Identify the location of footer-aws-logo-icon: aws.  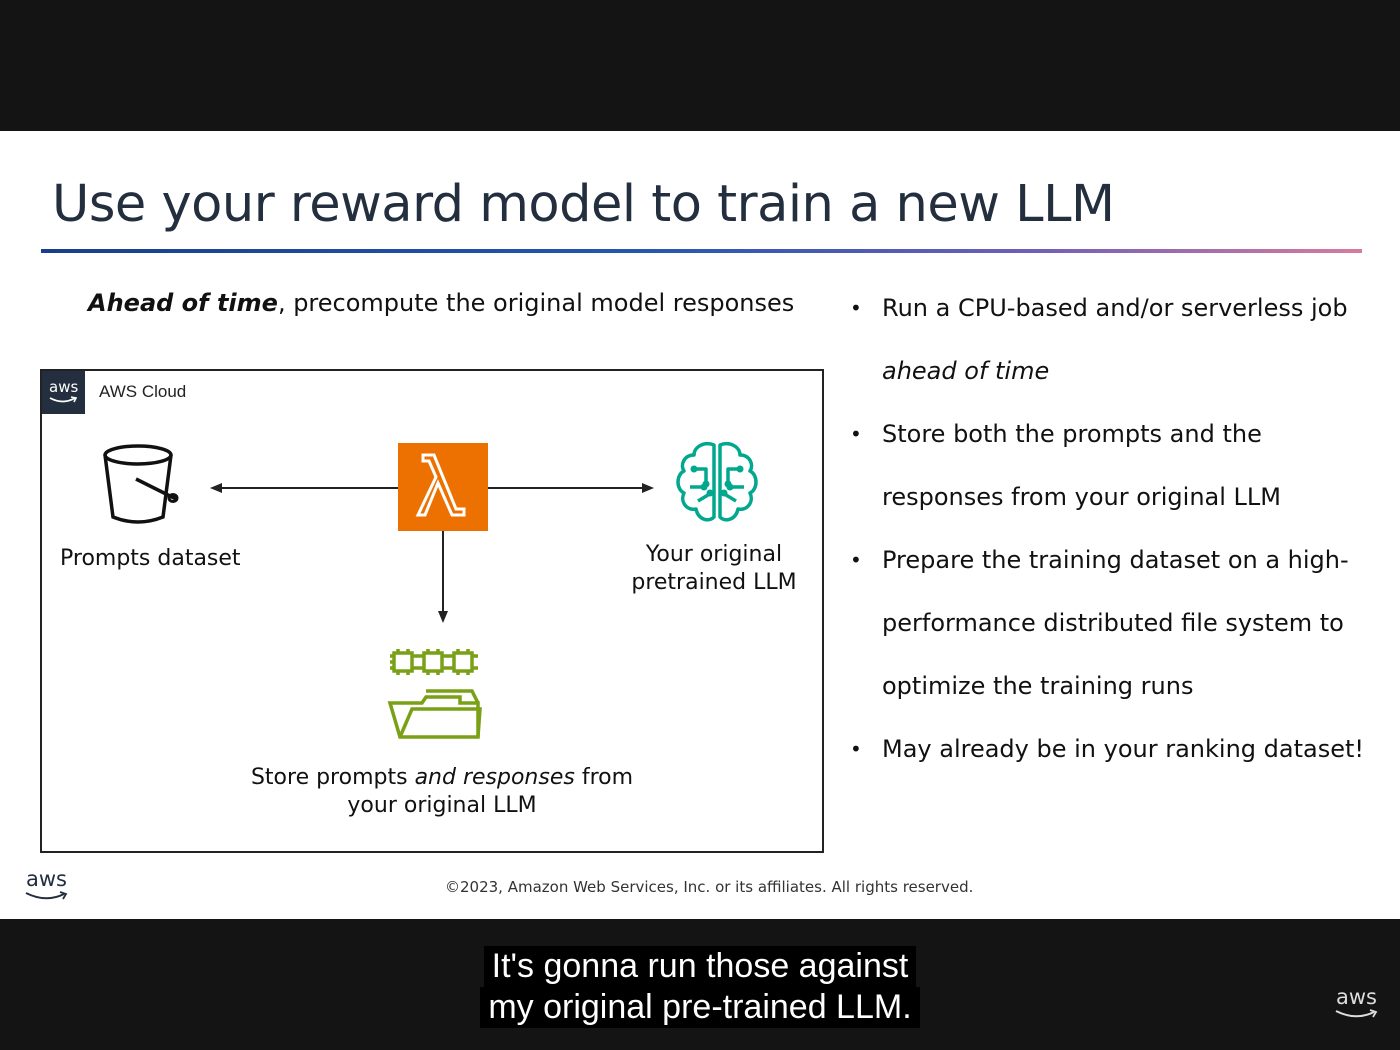
(46, 883).